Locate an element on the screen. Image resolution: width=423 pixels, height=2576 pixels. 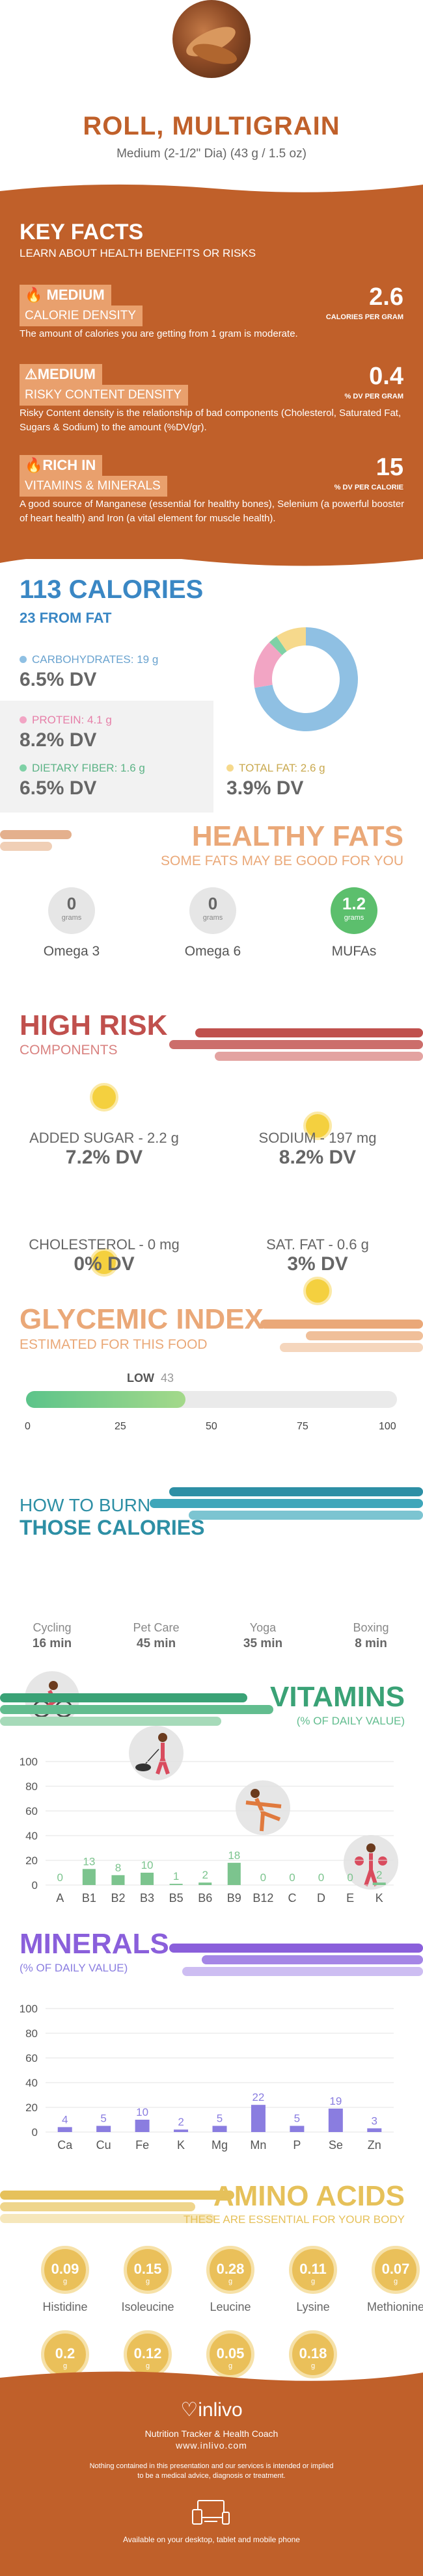
glycemic-level: LOW is located at coordinates (140, 1378).